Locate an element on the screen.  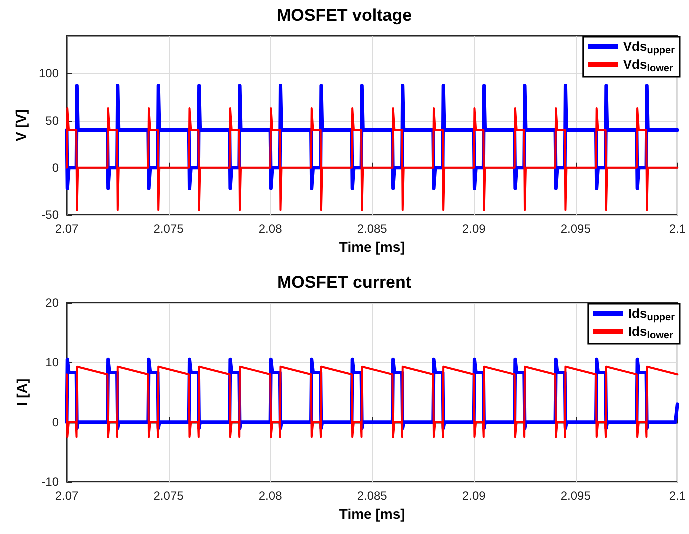
y-tick-label: -10 is located at coordinates (51, 482).